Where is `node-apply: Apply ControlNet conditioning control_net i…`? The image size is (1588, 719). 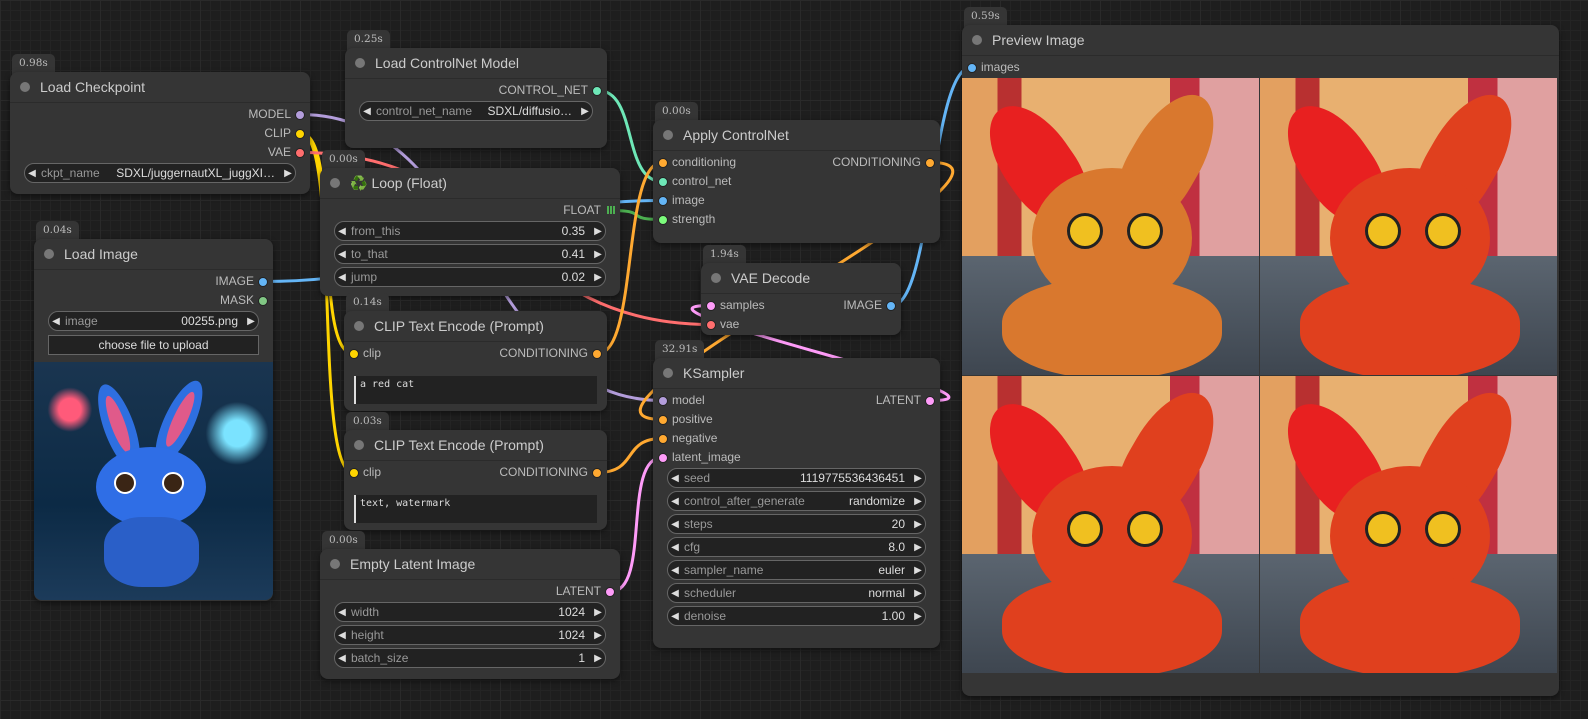
node-apply: Apply ControlNet conditioning control_net i… is located at coordinates (796, 181).